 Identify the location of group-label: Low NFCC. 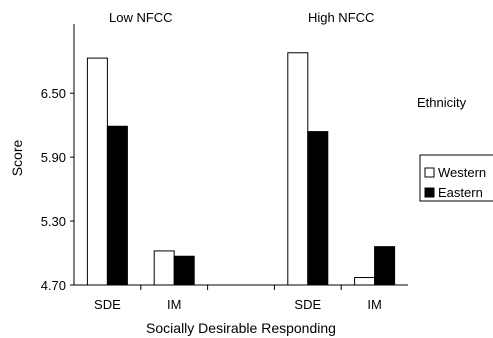
(141, 17).